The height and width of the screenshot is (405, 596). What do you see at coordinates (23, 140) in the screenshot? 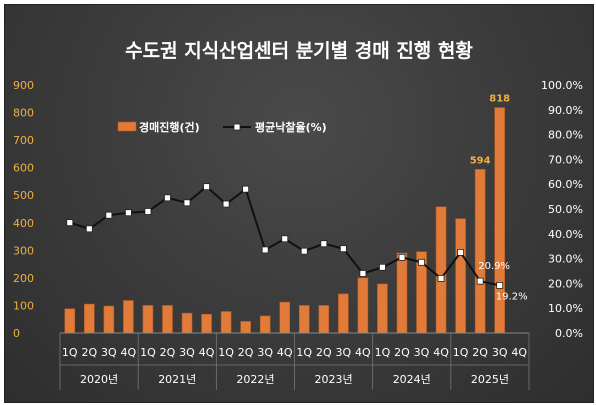
I see `left-axis-tick: 700` at bounding box center [23, 140].